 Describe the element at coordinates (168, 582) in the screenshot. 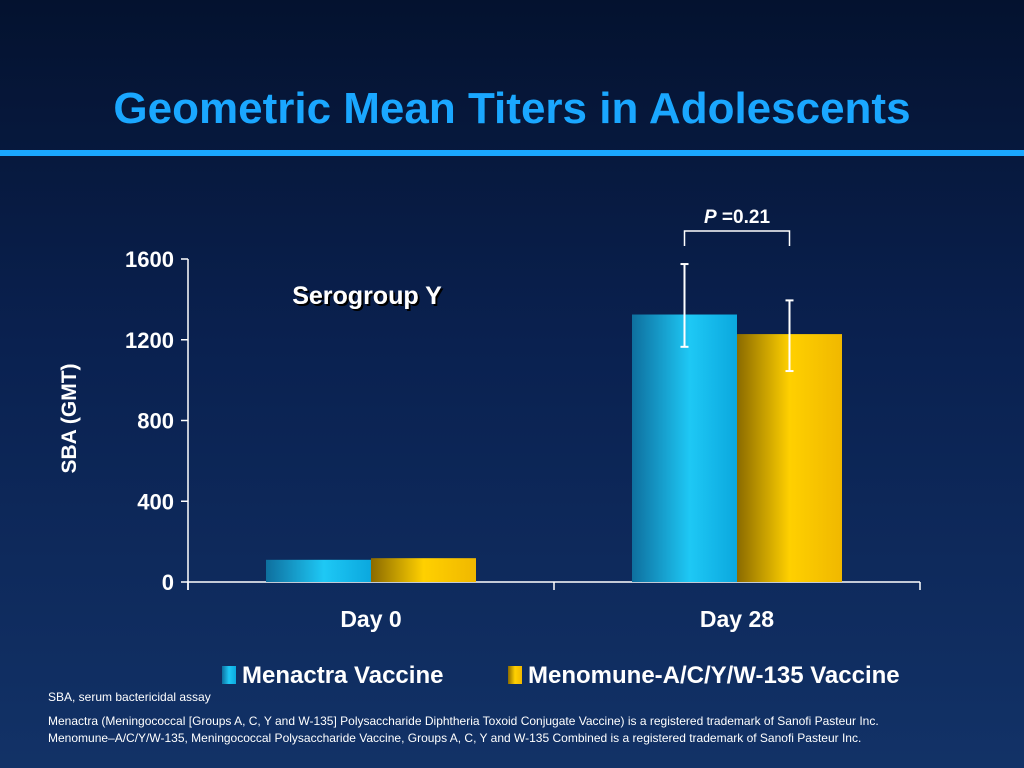

I see `y-tick-label: 0` at that location.